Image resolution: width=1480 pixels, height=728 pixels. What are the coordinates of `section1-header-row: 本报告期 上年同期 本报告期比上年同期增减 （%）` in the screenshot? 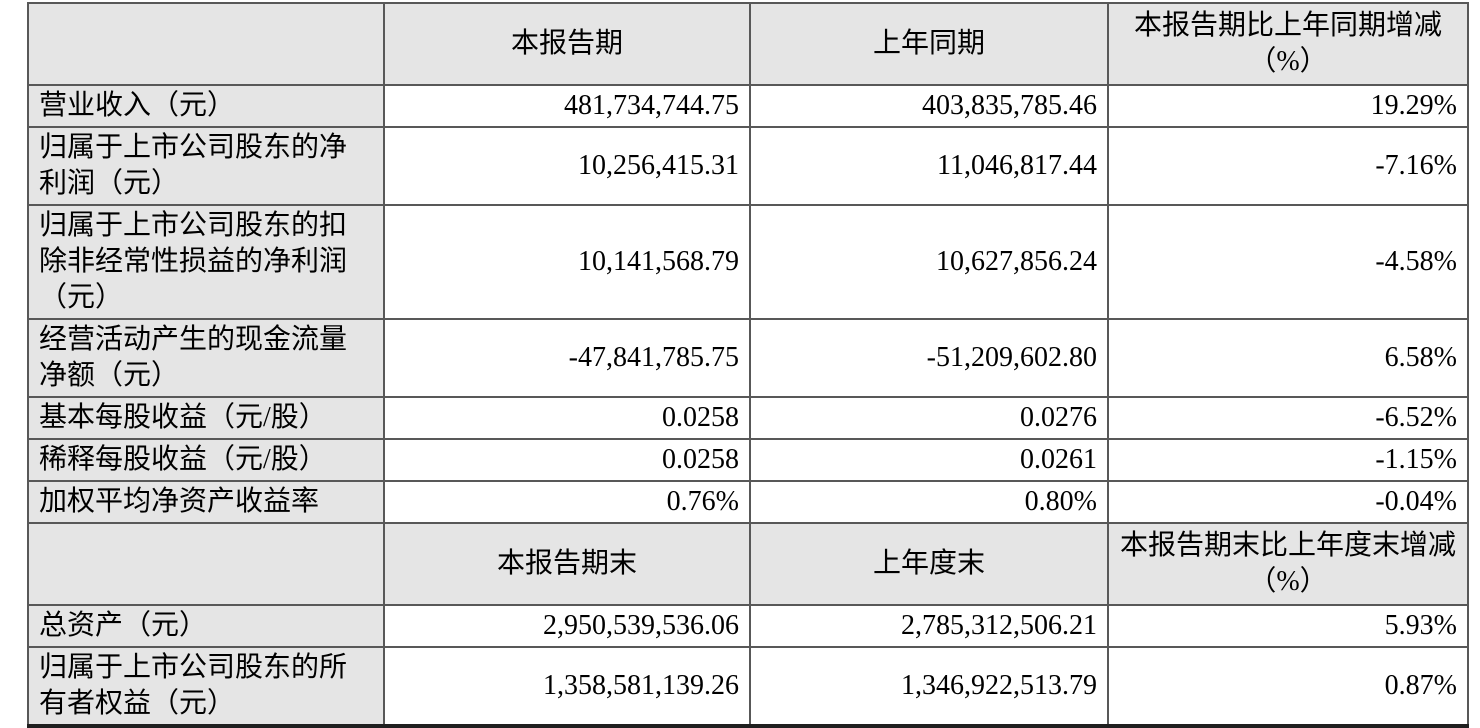 It's located at (748, 44).